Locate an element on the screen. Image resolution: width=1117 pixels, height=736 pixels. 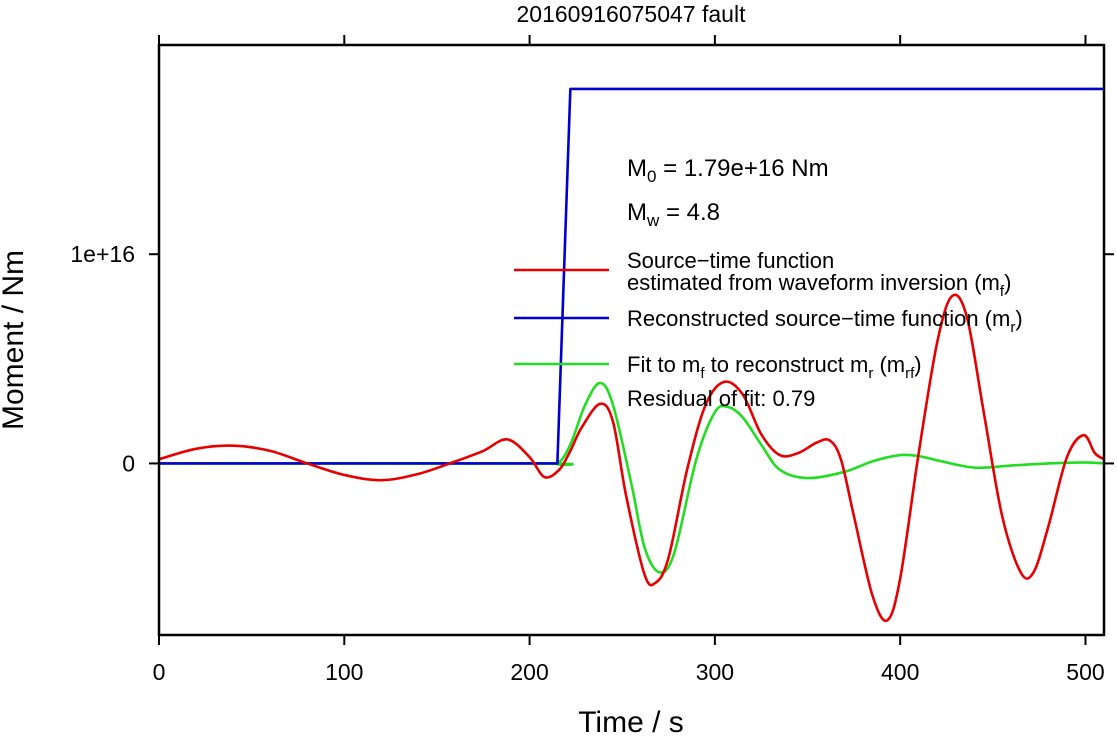
mw-base: M is located at coordinates (637, 212).